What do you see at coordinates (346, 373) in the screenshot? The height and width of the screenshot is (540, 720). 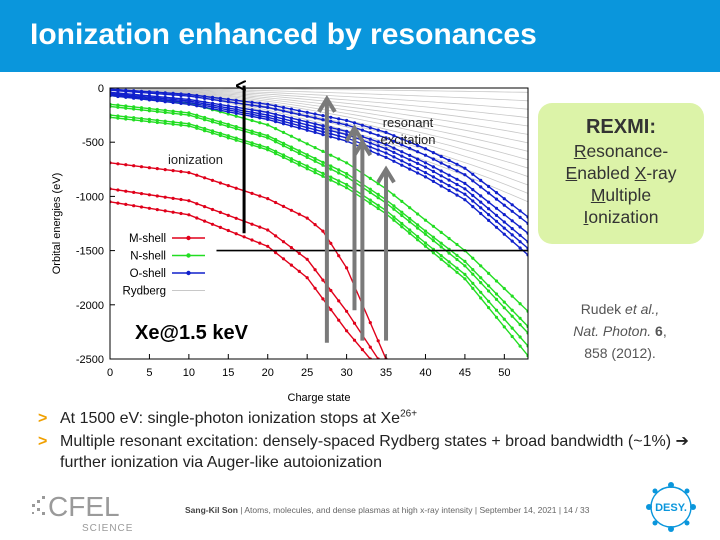 I see `x-tick-label: 30` at bounding box center [346, 373].